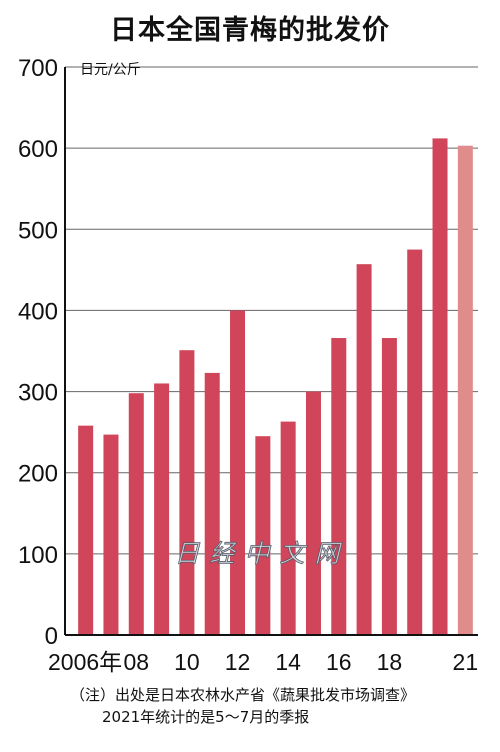  Describe the element at coordinates (51, 636) in the screenshot. I see `y-tick-label-0: 0` at that location.